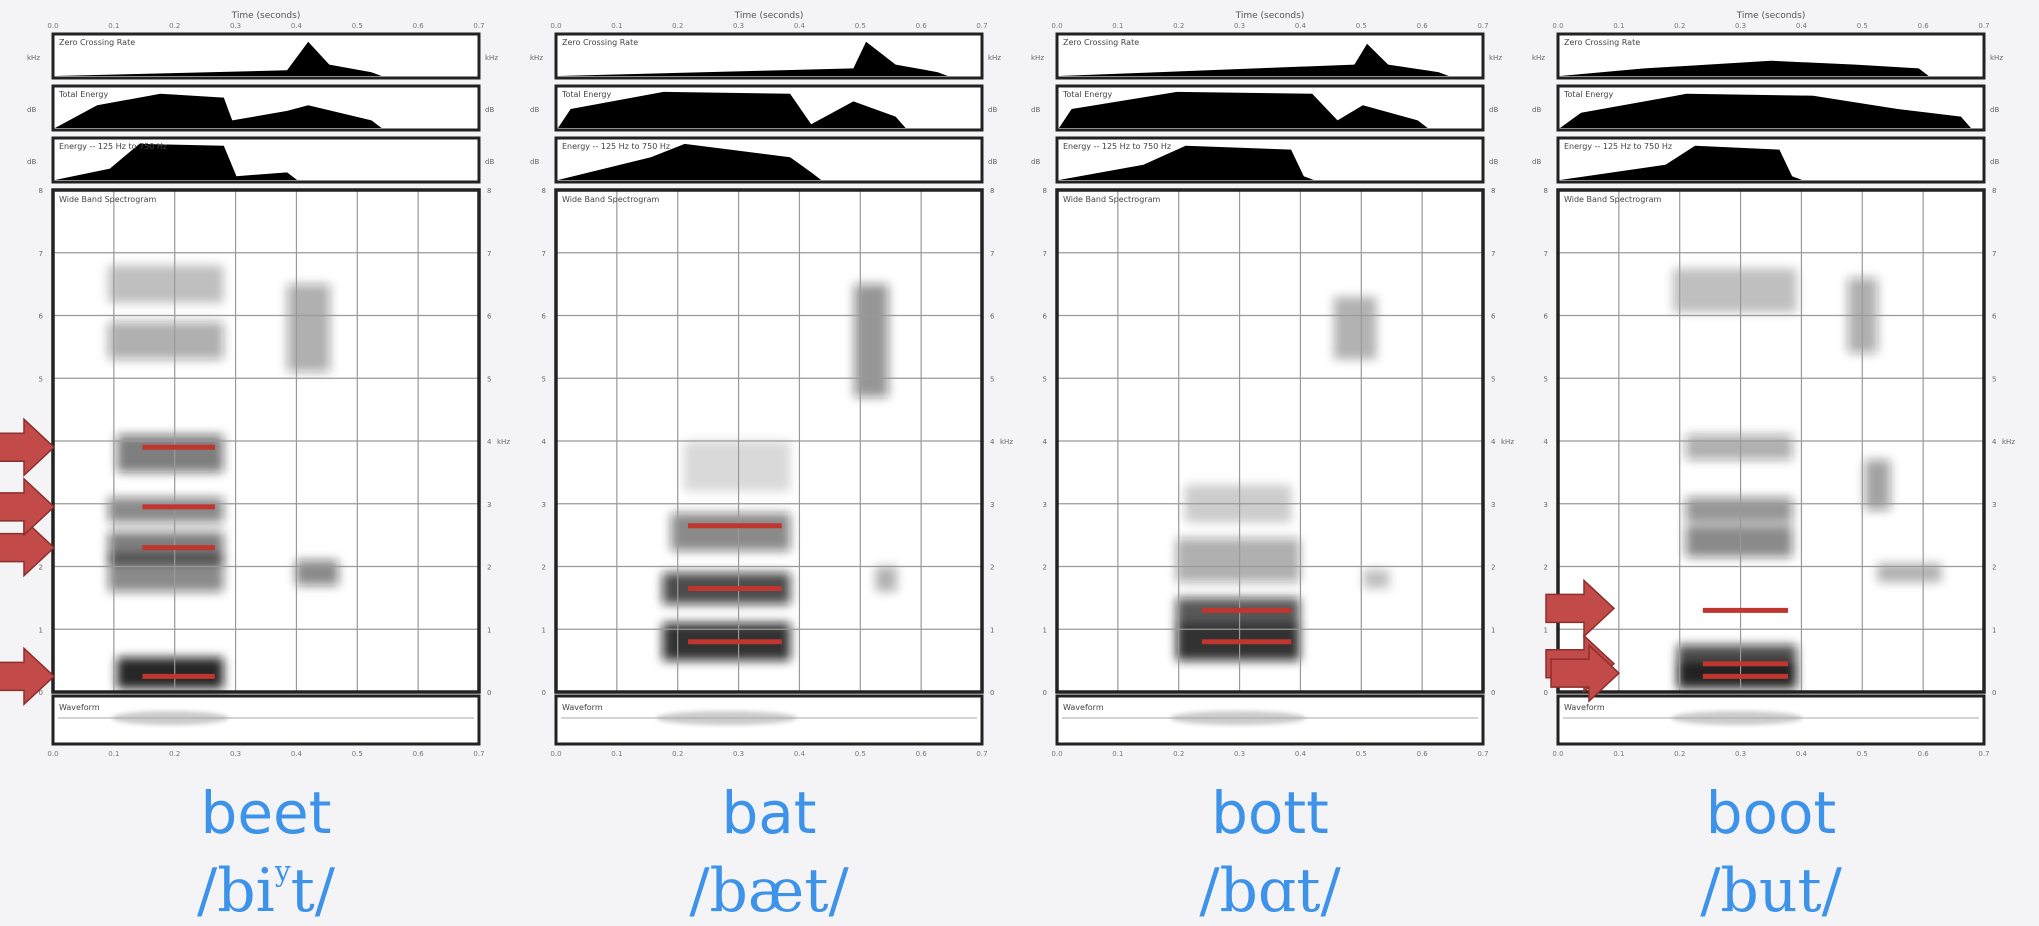 The image size is (2039, 926). I want to click on freq-tick-left: 5, so click(544, 379).